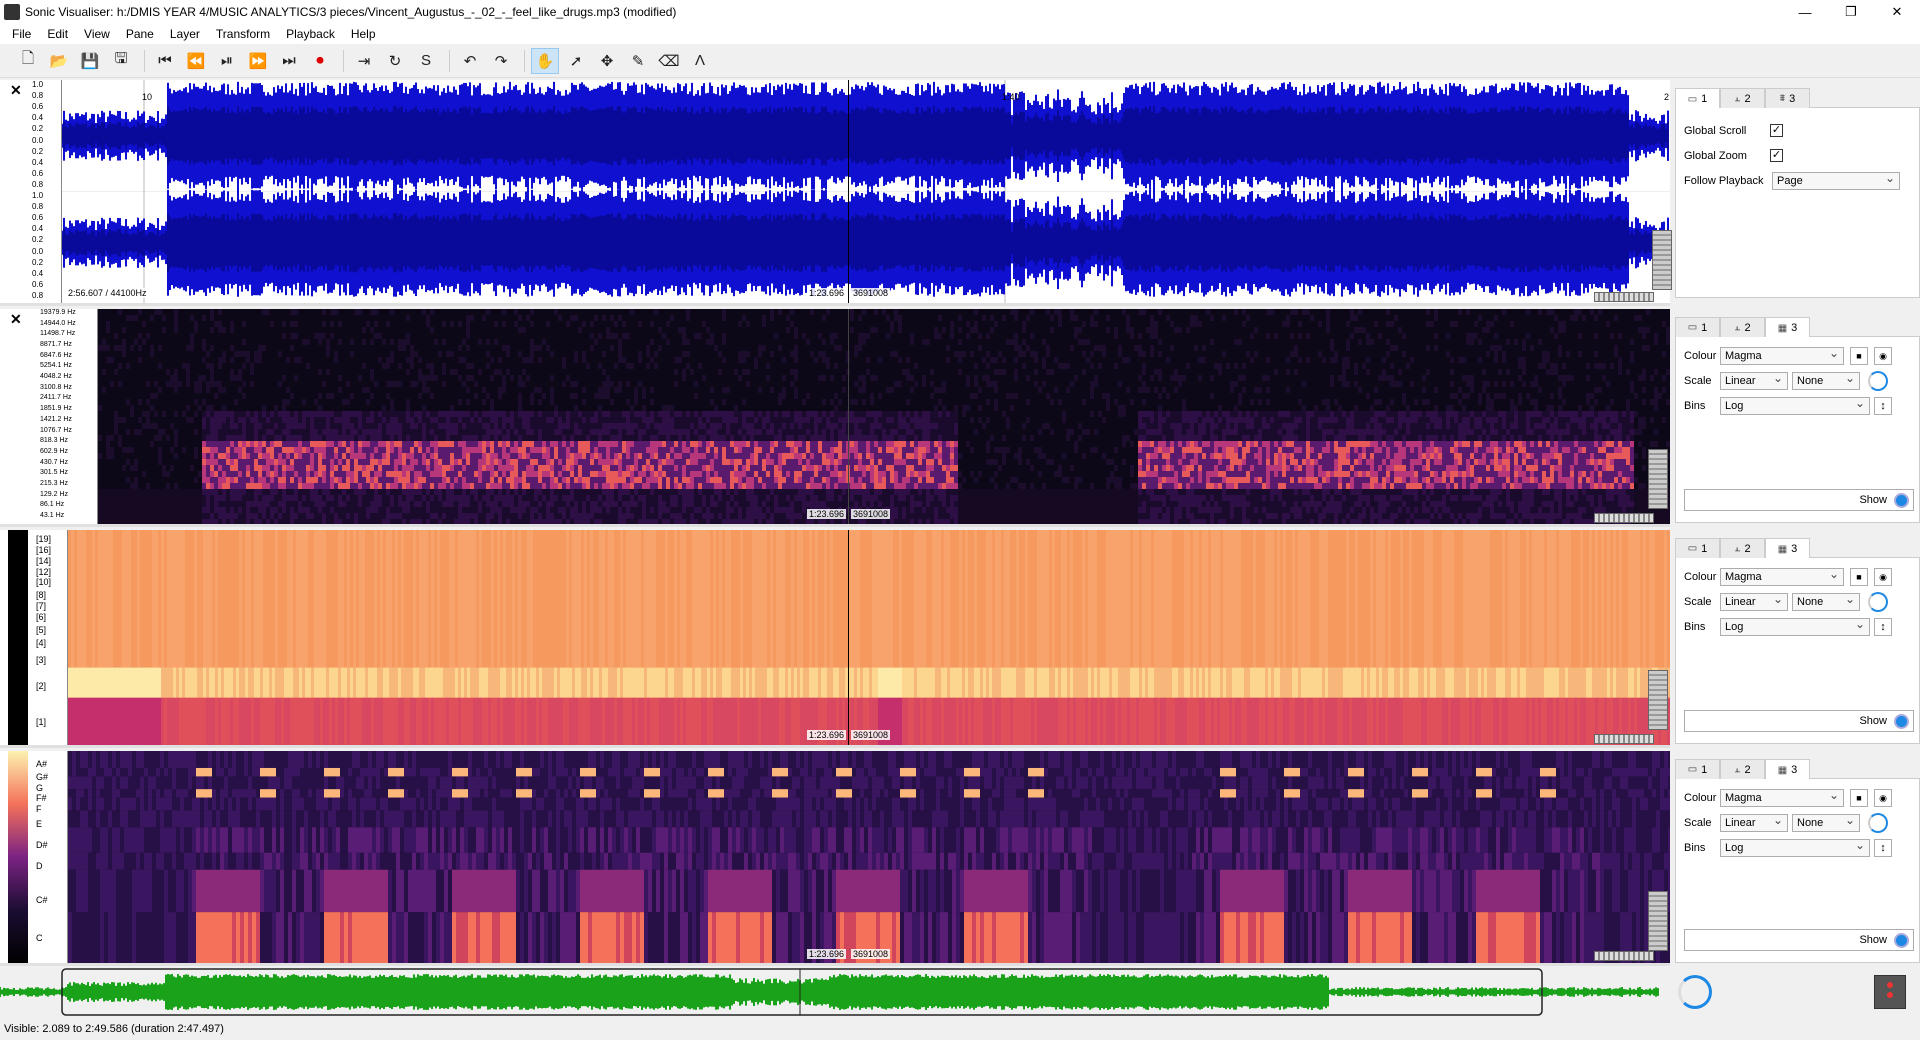 The height and width of the screenshot is (1040, 1920). Describe the element at coordinates (258, 61) in the screenshot. I see `fast-forward-icon: ⏩` at that location.